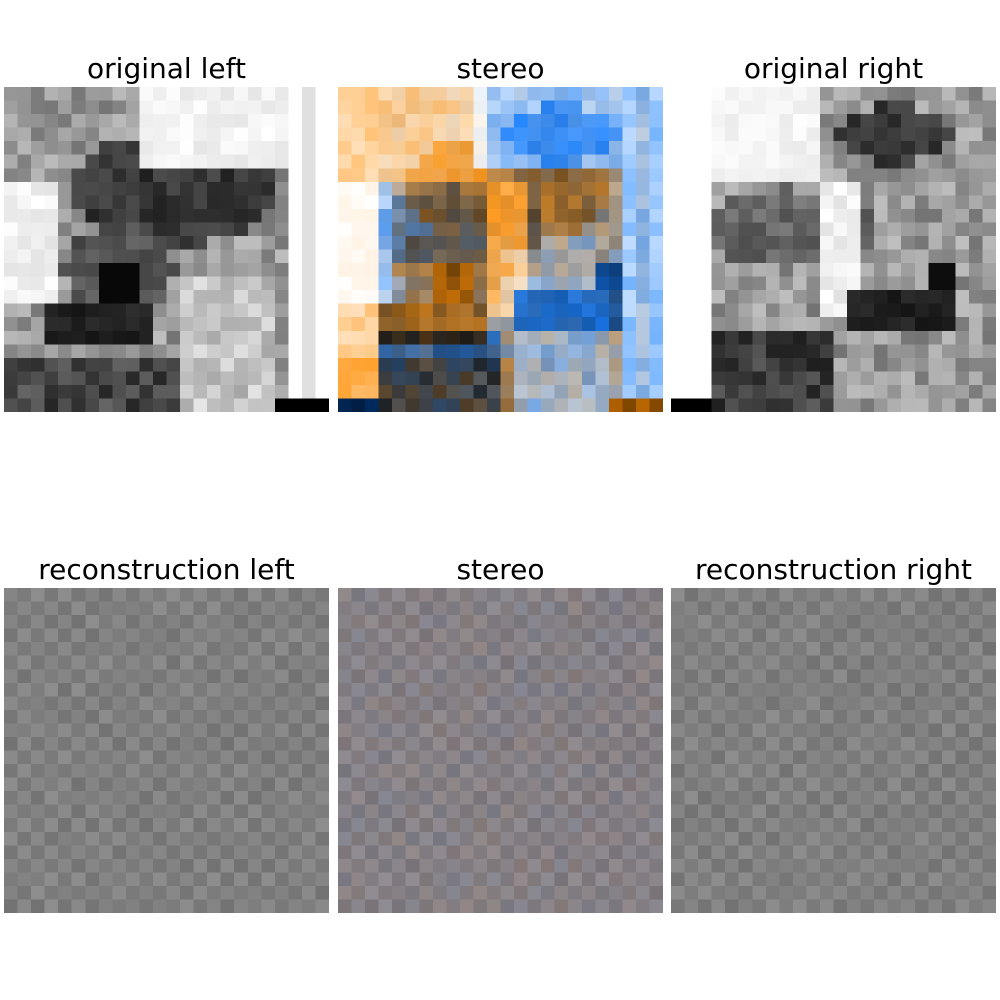 The image size is (1000, 1000). I want to click on reconstruction-left-image, so click(166, 750).